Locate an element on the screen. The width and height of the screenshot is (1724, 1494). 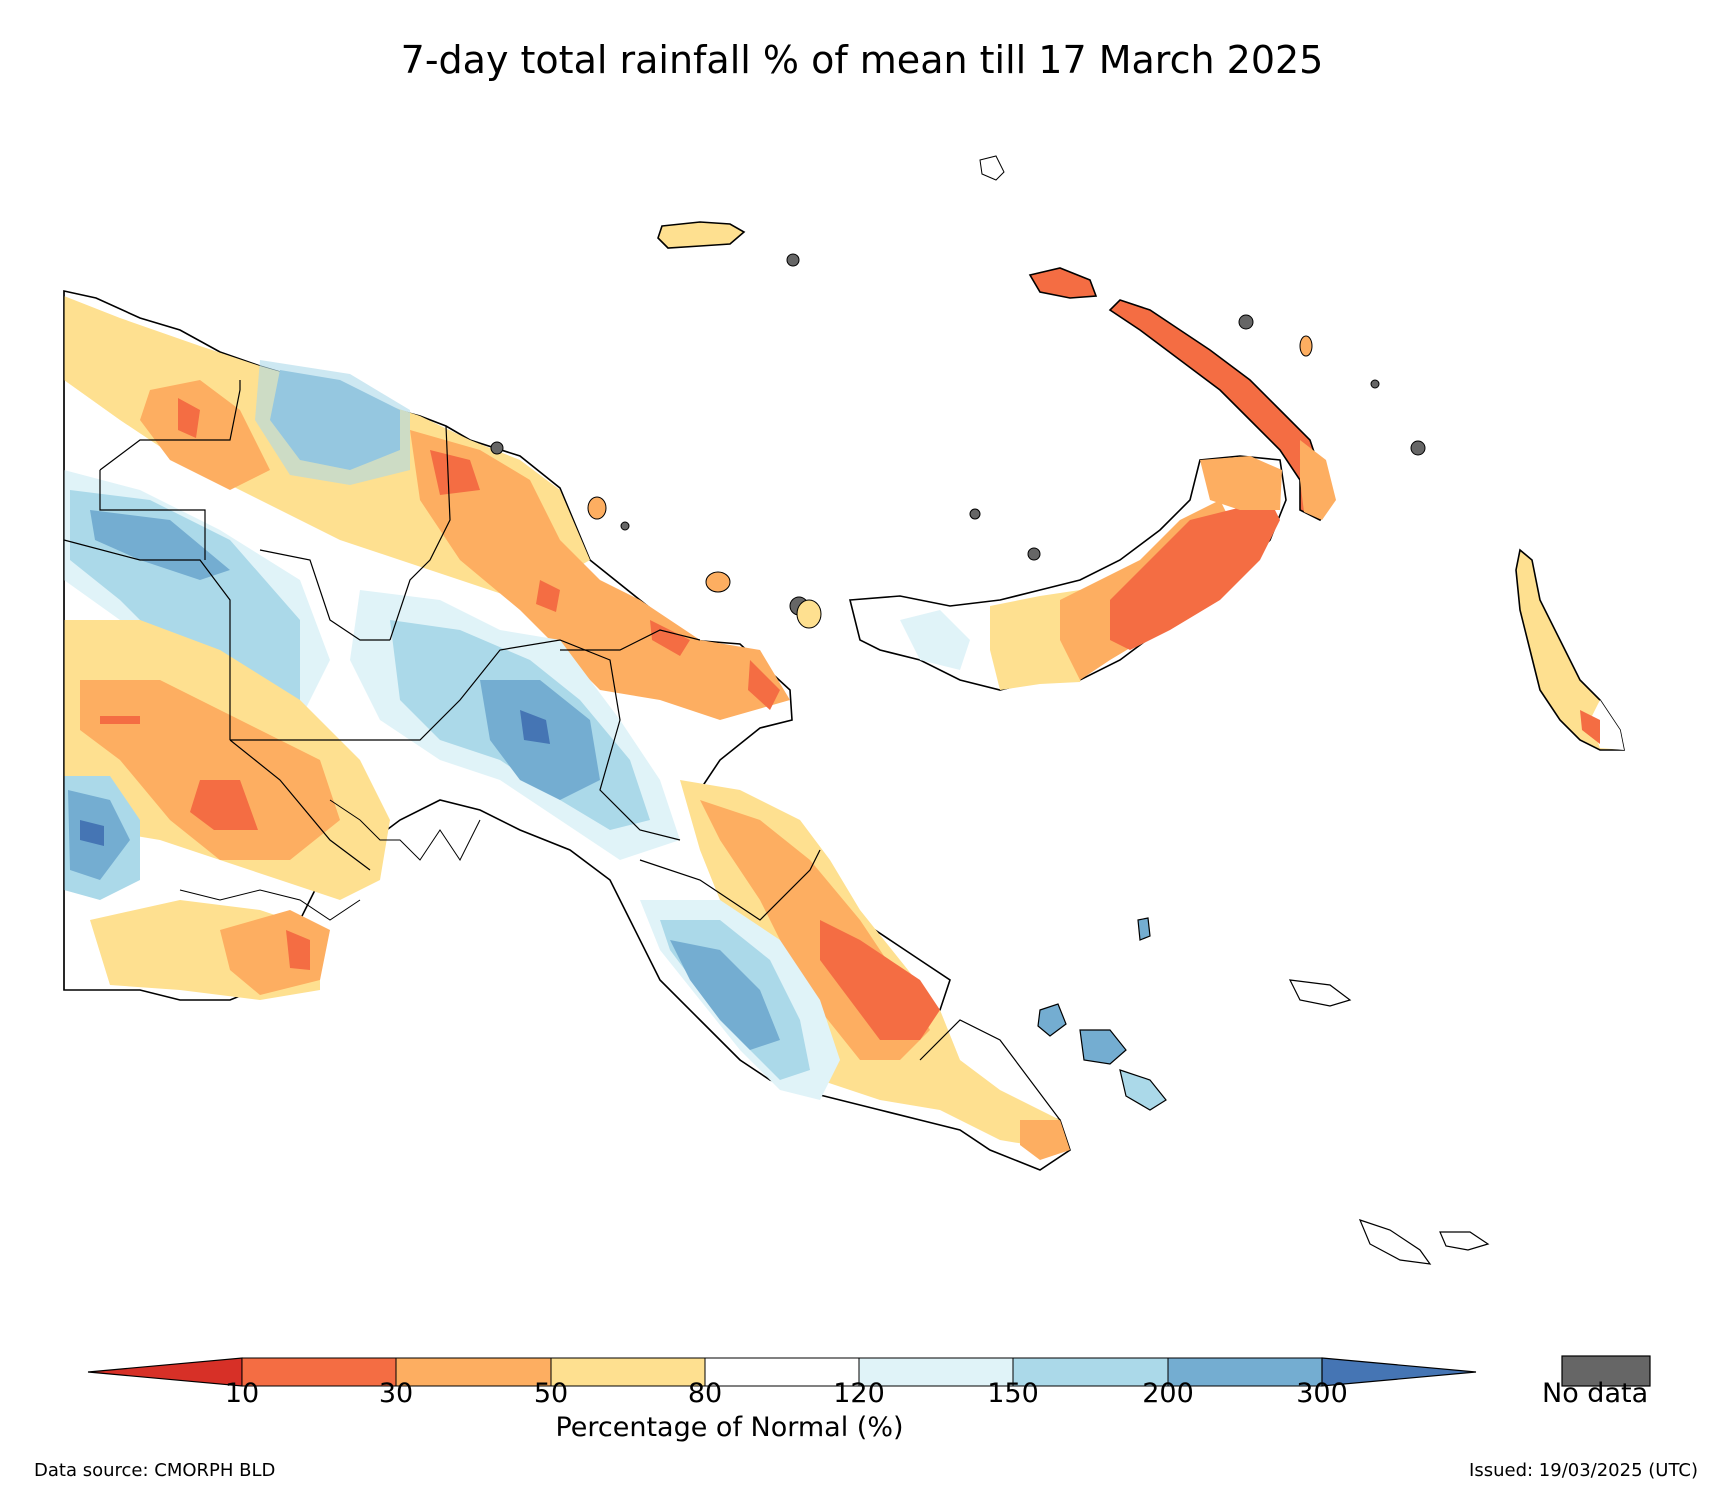
goodenough is located at coordinates (1052, 1020).